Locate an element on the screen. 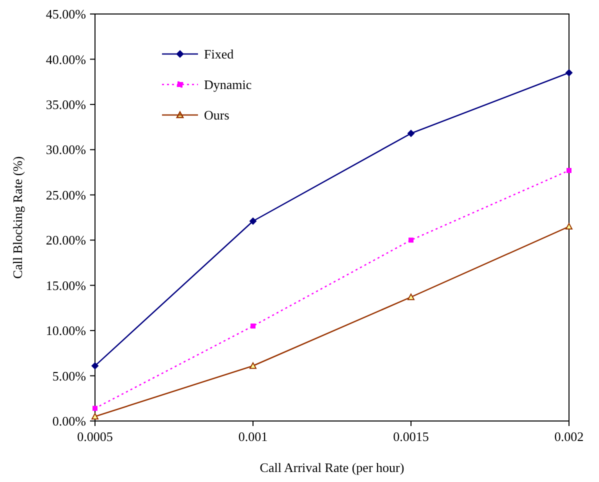 This screenshot has width=599, height=482. y-tick-label: 40.00% is located at coordinates (66, 59).